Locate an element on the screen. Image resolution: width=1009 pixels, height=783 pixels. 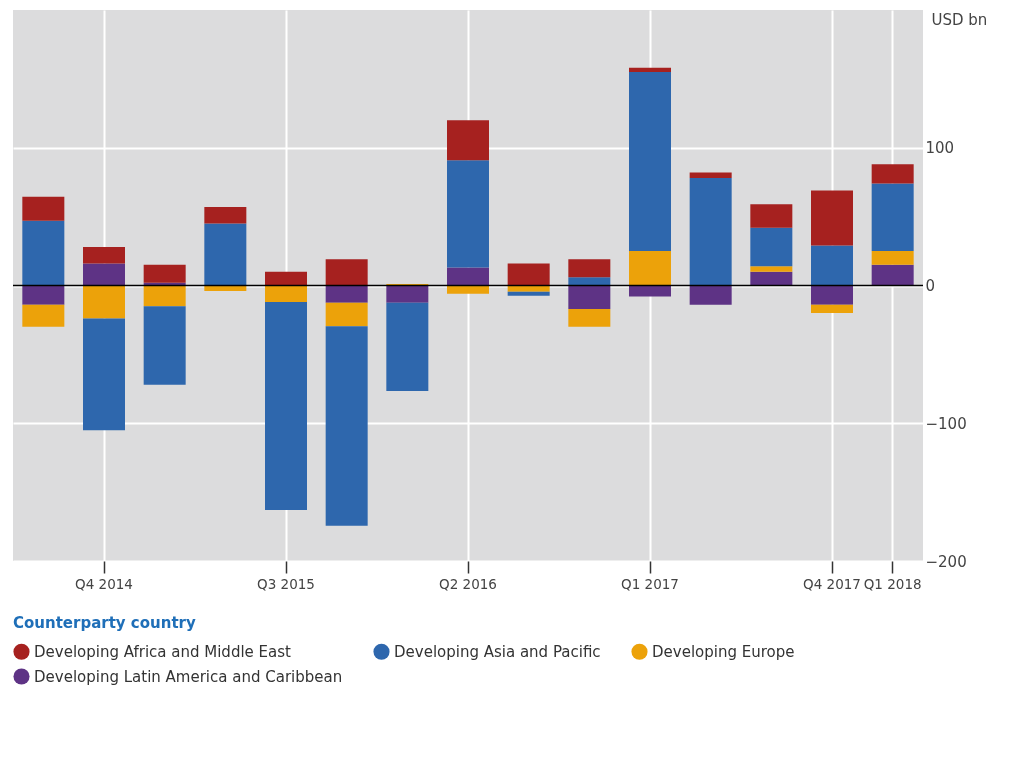
legend-label: Developing Europe is located at coordinates (723, 651).